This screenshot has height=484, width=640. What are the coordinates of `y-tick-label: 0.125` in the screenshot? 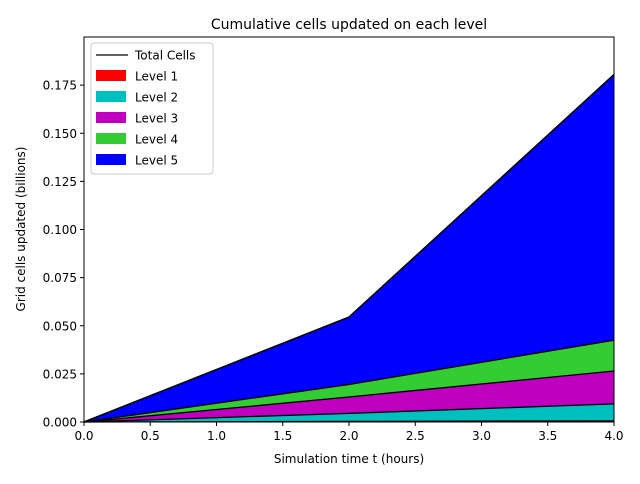 It's located at (60, 182).